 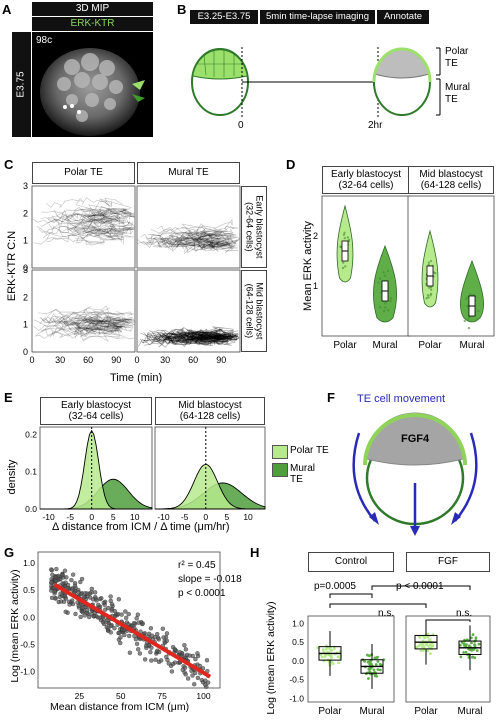 What do you see at coordinates (80, 696) in the screenshot?
I see `g-xtick: 25` at bounding box center [80, 696].